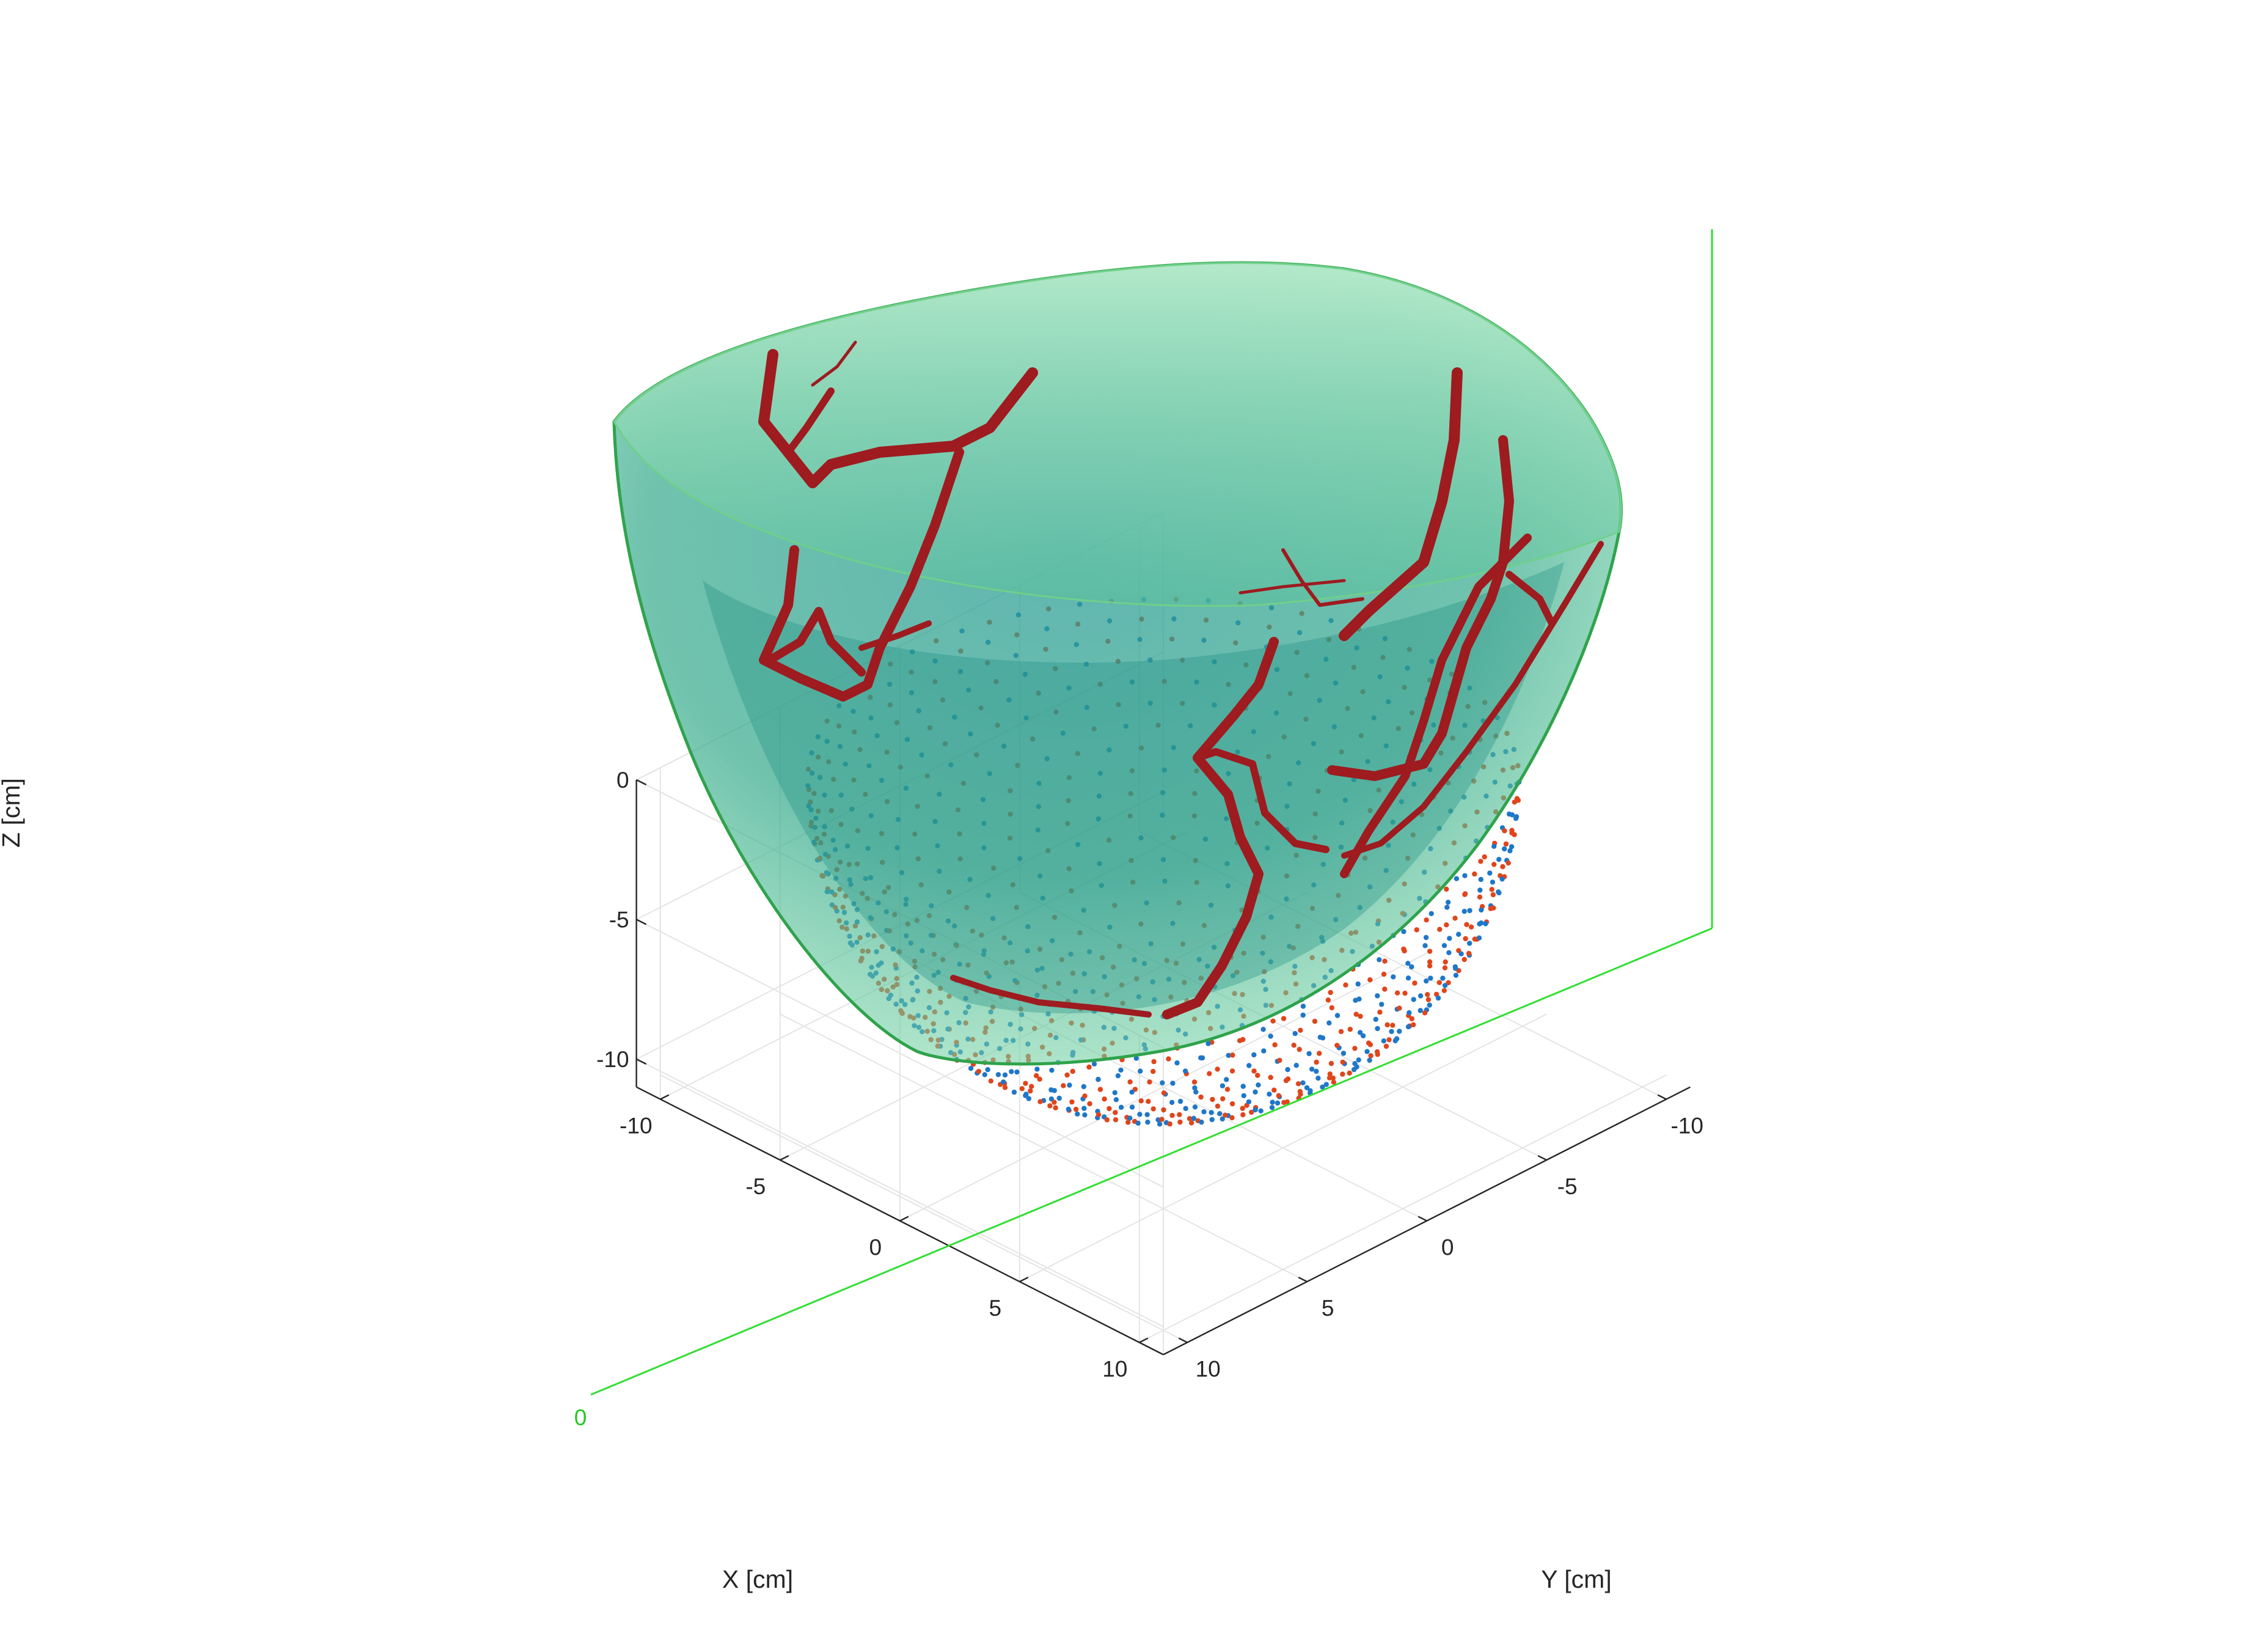 The width and height of the screenshot is (2268, 1633). I want to click on y-tick-mark, so click(1542, 1158).